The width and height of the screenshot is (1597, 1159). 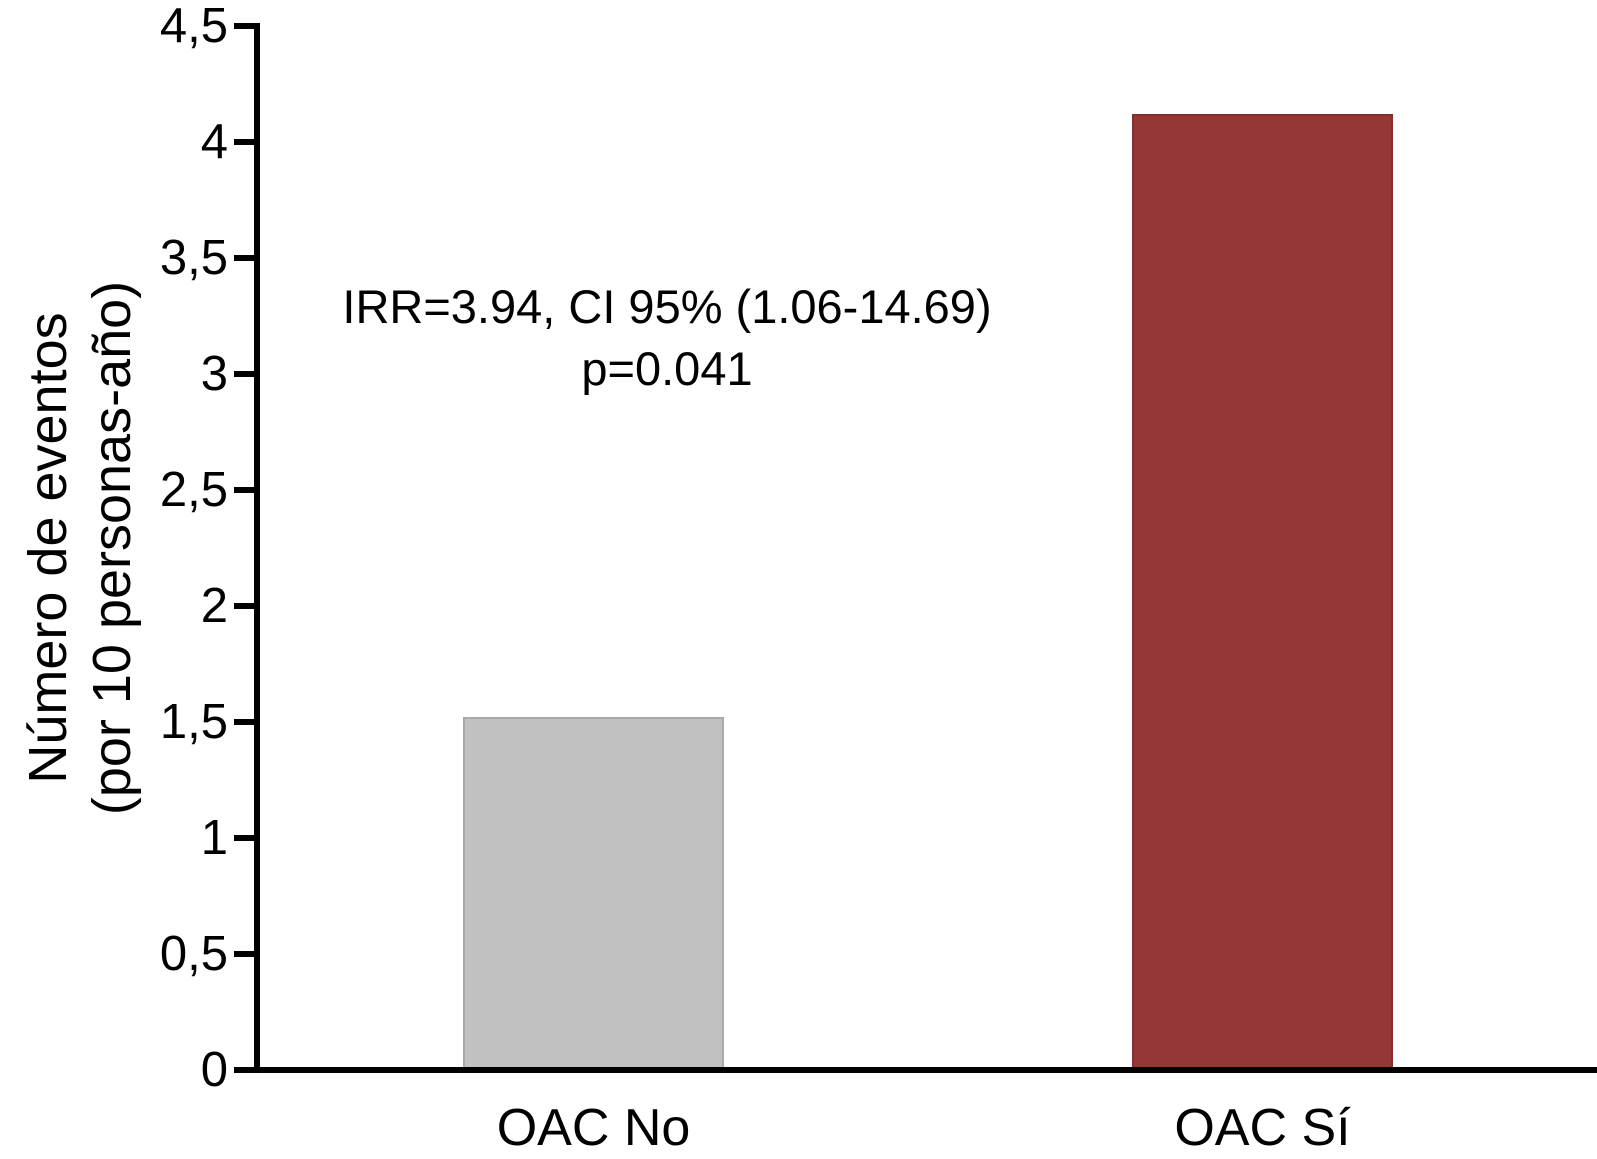 I want to click on stats-annotation: IRR=3.94, CI 95% (1.06-14.69) p=0.041, so click(x=667, y=338).